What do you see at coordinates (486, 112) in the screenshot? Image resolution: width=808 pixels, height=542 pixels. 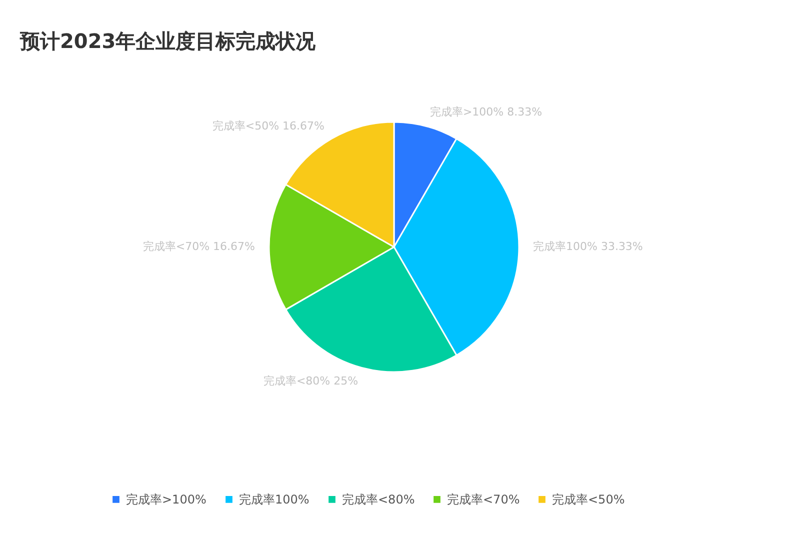 I see `category-label: 完成率>100% 8.33%` at bounding box center [486, 112].